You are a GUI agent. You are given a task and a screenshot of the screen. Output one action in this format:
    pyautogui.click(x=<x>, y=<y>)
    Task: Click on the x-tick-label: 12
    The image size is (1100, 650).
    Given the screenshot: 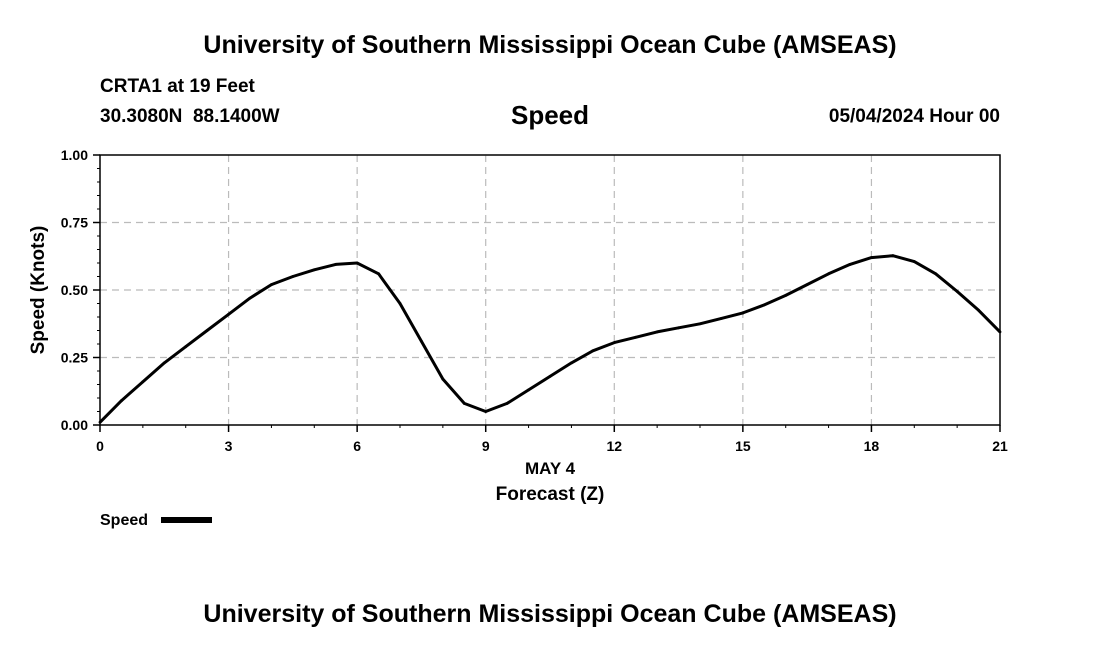 What is the action you would take?
    pyautogui.click(x=614, y=446)
    